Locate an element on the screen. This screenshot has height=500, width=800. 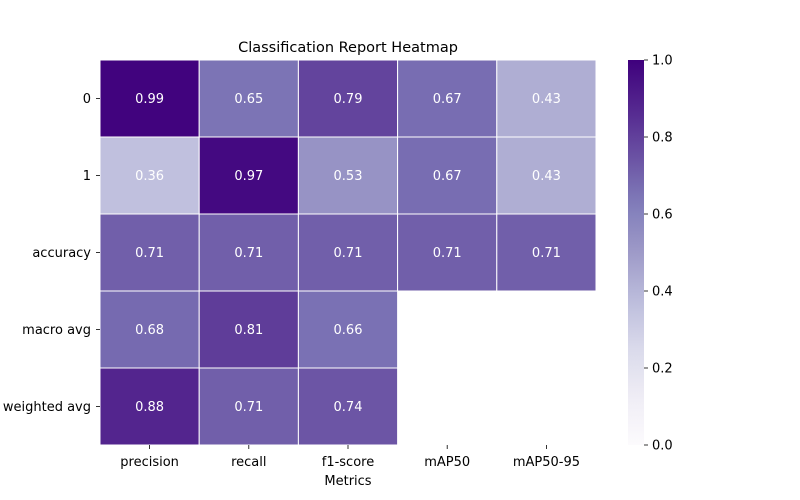
y-tick-label: 1 is located at coordinates (87, 176).